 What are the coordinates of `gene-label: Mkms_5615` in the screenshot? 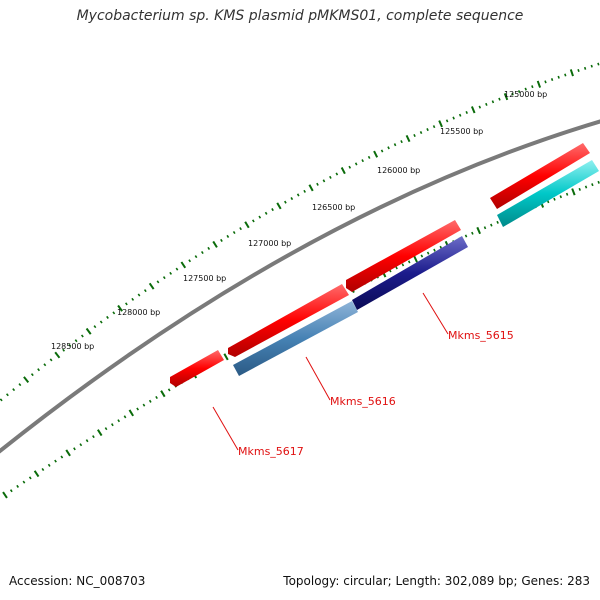 It's located at (481, 335).